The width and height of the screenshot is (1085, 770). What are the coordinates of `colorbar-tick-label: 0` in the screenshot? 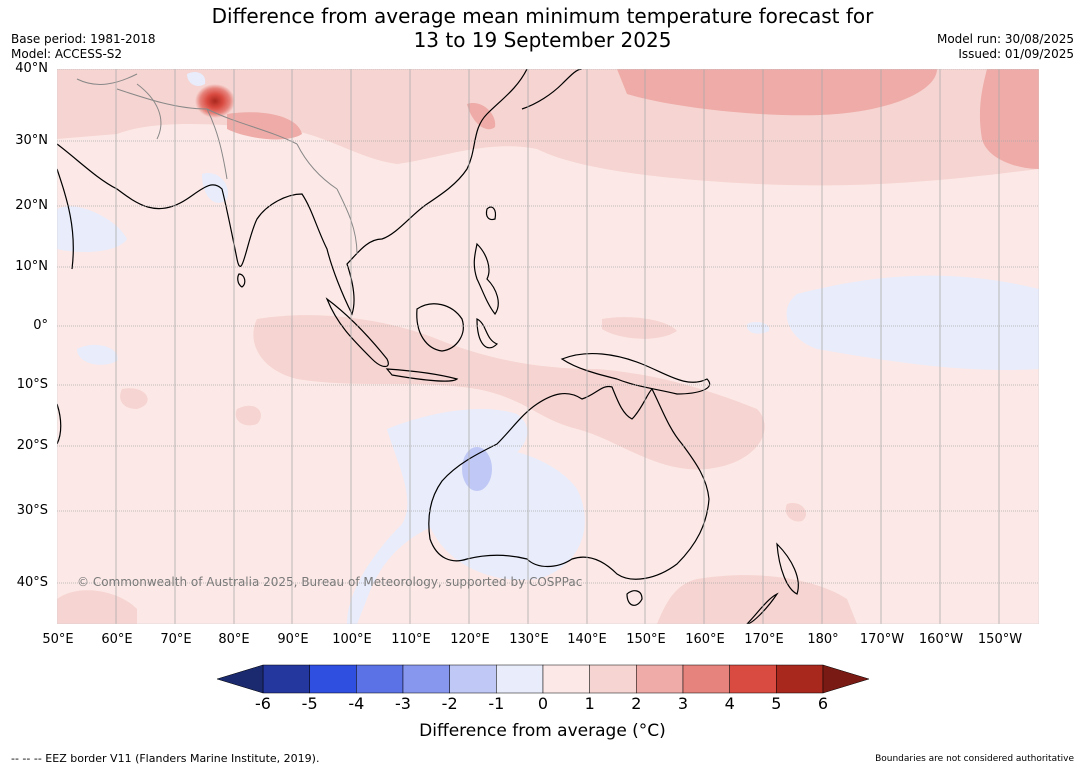 It's located at (543, 703).